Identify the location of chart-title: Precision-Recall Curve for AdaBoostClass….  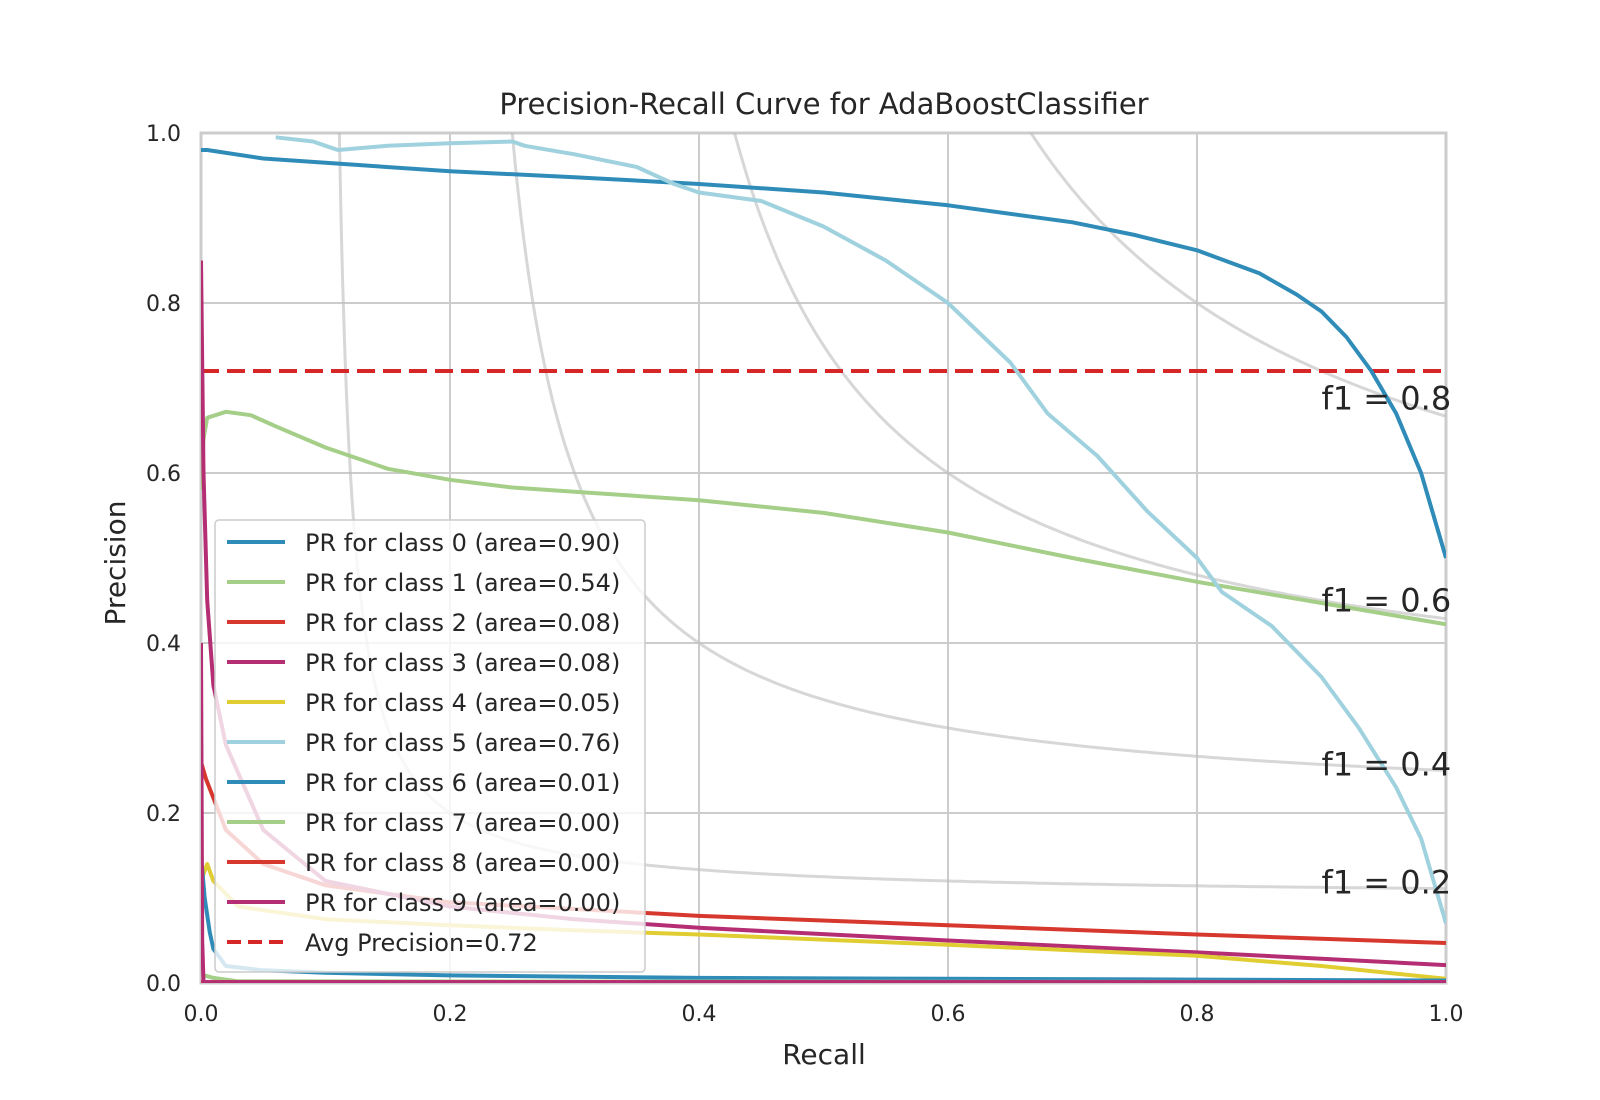
(823, 104).